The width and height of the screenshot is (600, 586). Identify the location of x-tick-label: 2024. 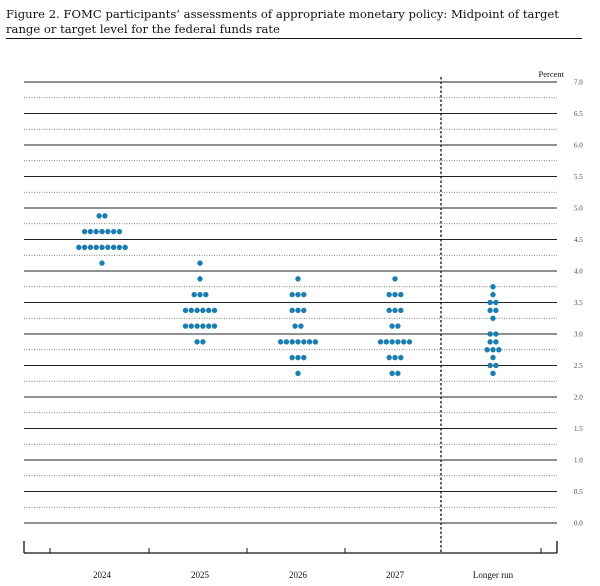
(102, 575).